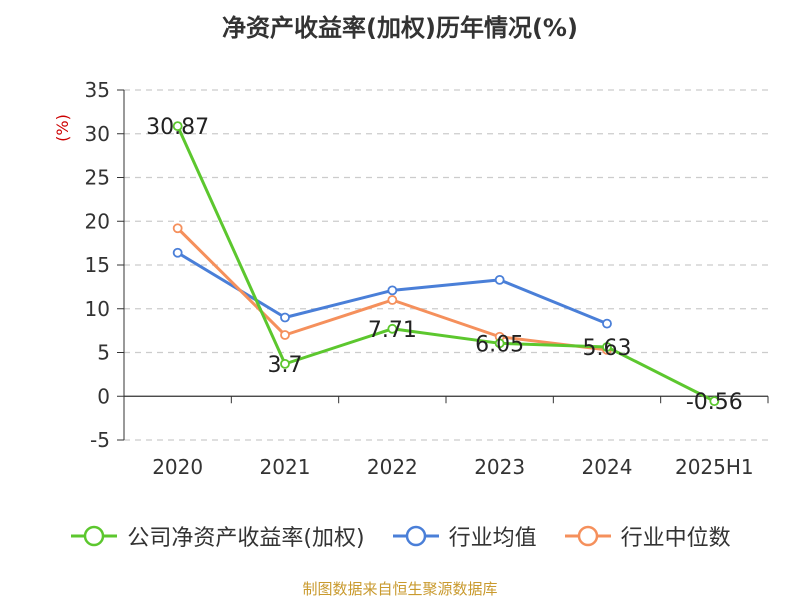 The image size is (800, 600). I want to click on y-tick-label: 15, so click(97, 265).